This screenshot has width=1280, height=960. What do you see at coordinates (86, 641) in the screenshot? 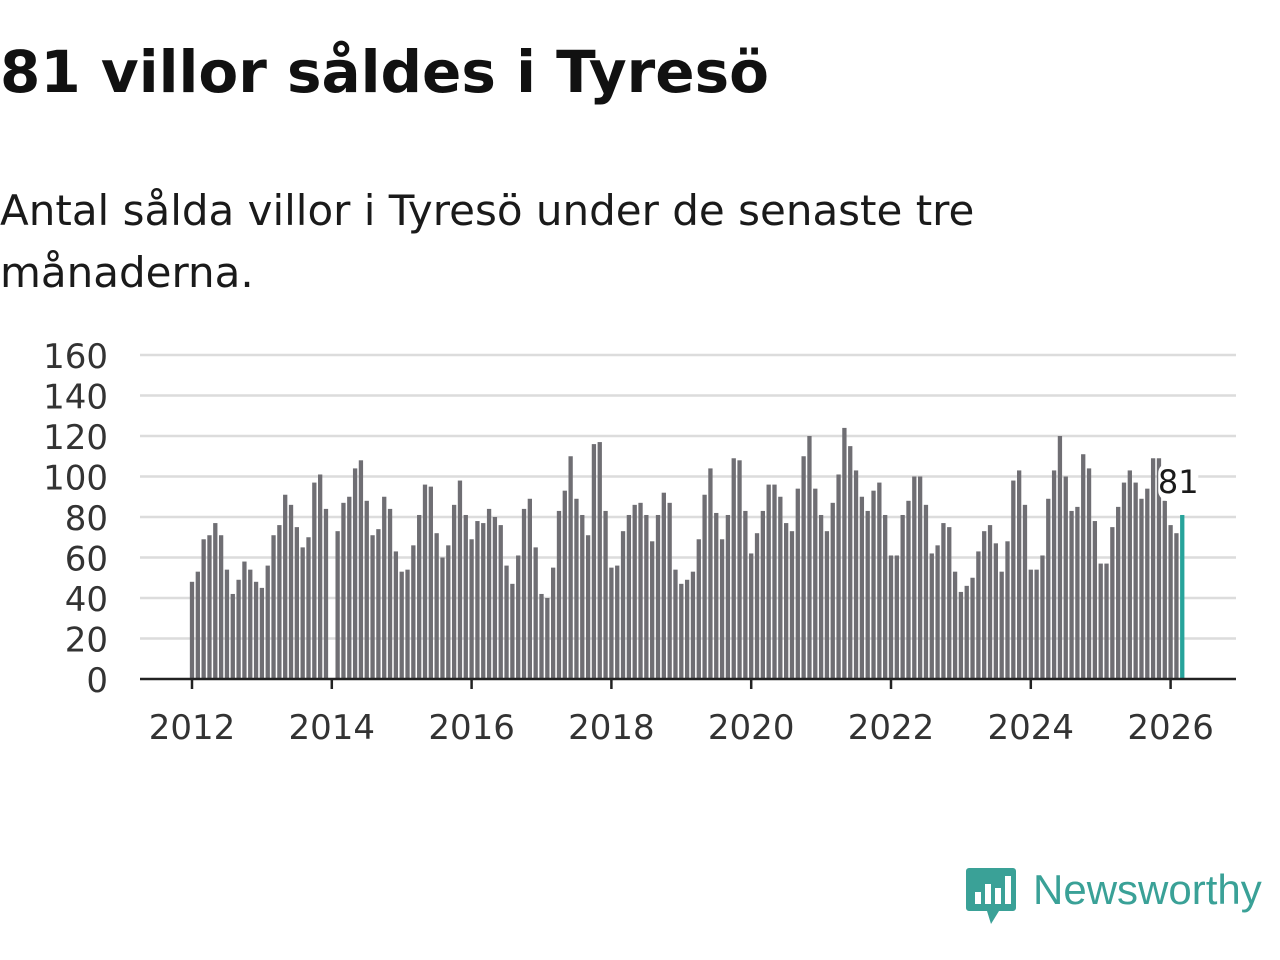
I see `y-tick-label: 20` at bounding box center [86, 641].